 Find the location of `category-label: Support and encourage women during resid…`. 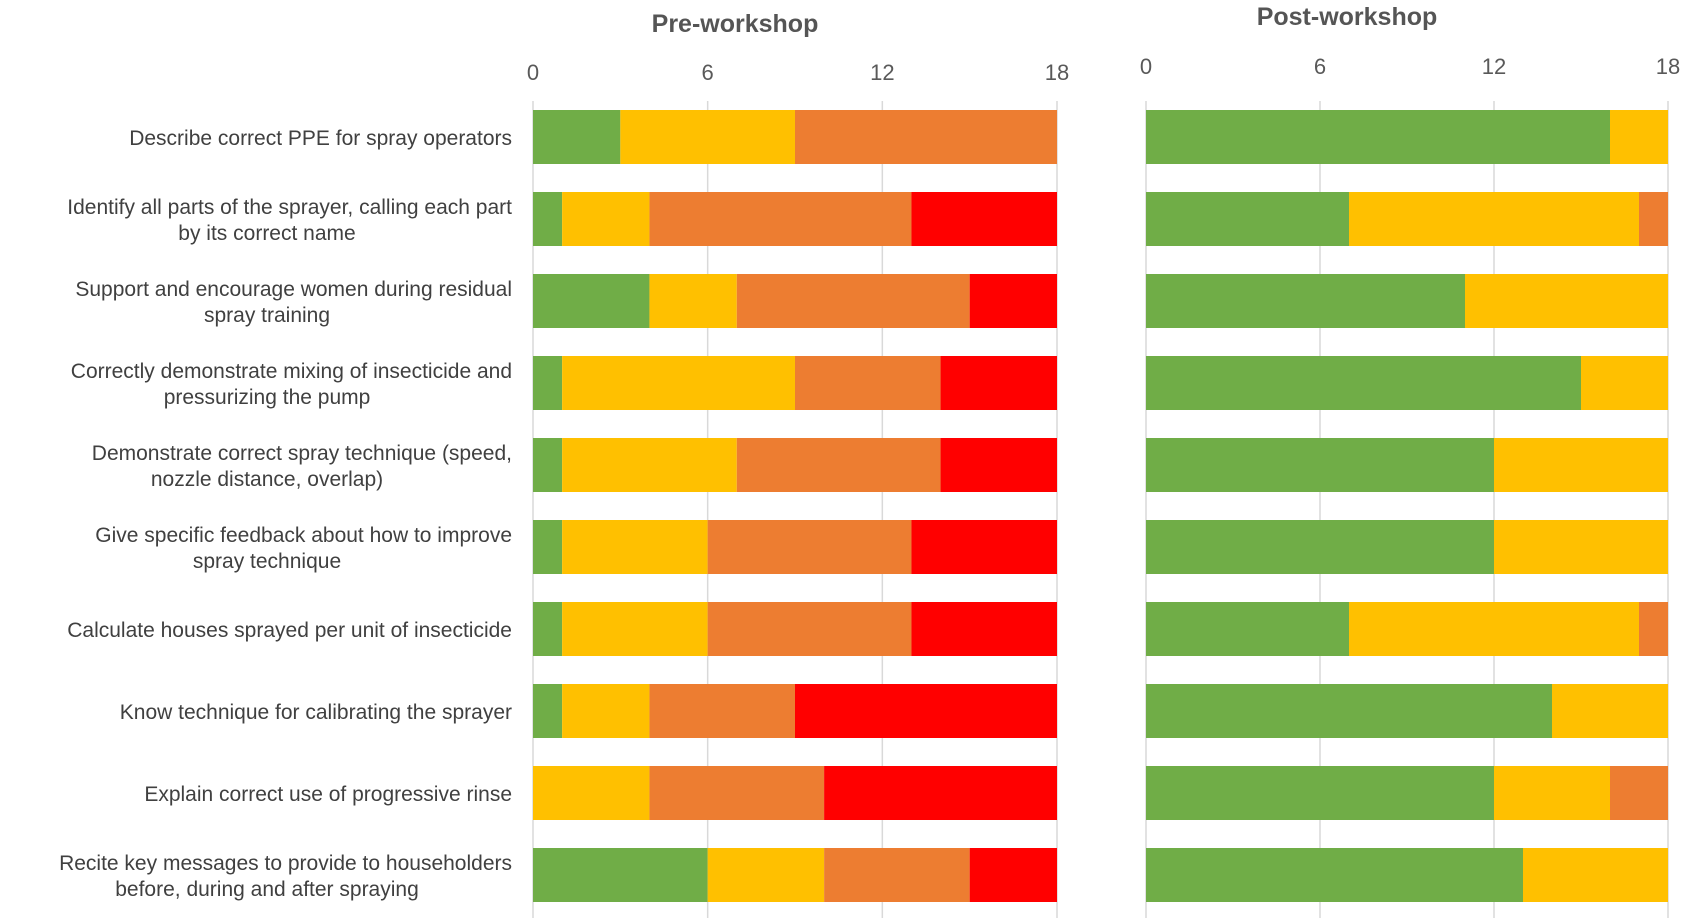

category-label: Support and encourage women during resid… is located at coordinates (293, 289).